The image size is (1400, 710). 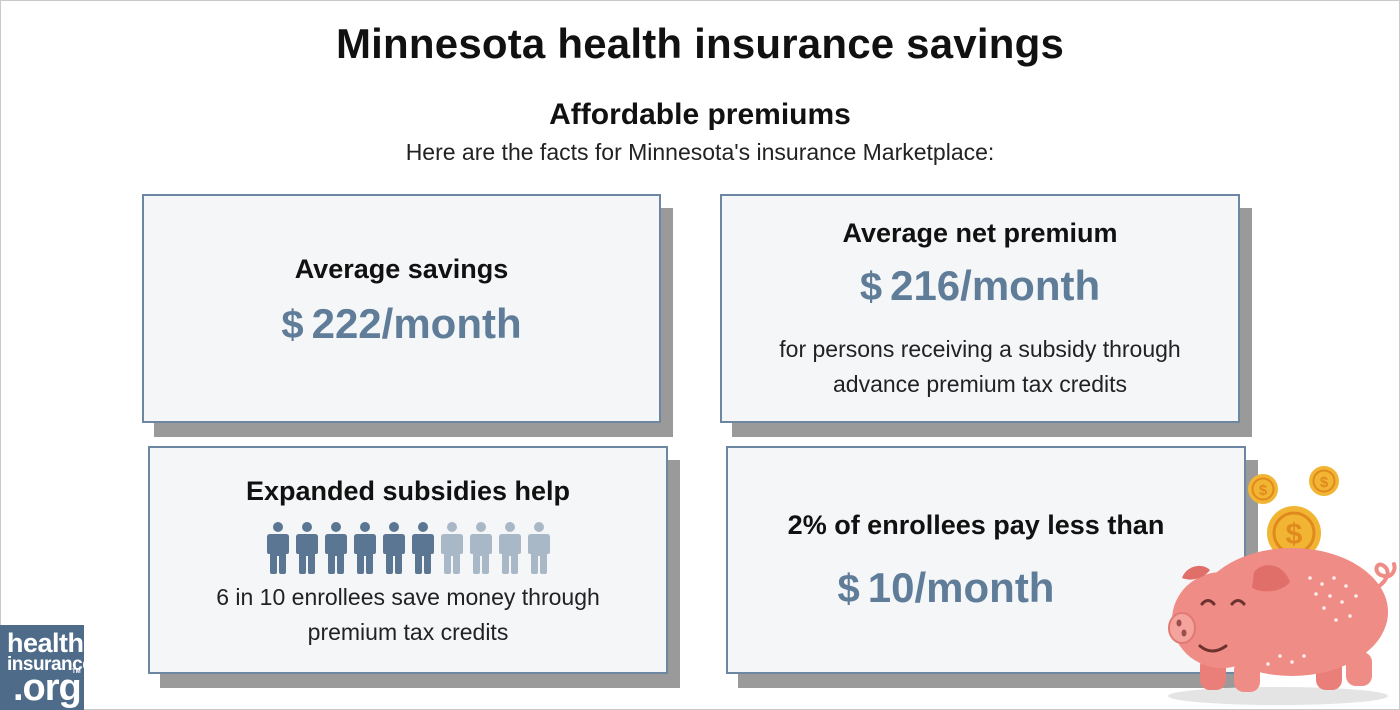 I want to click on low-premium-card: 2% of enrollees pay less than $ 10/month, so click(x=986, y=560).